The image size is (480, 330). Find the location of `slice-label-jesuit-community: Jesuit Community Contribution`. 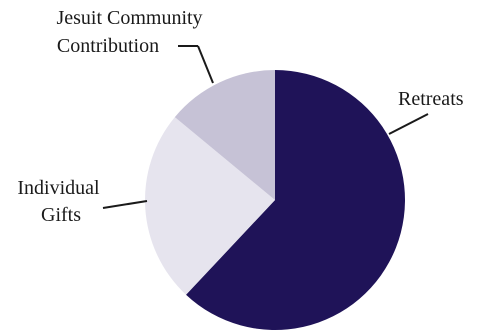

slice-label-jesuit-community: Jesuit Community Contribution is located at coordinates (131, 32).